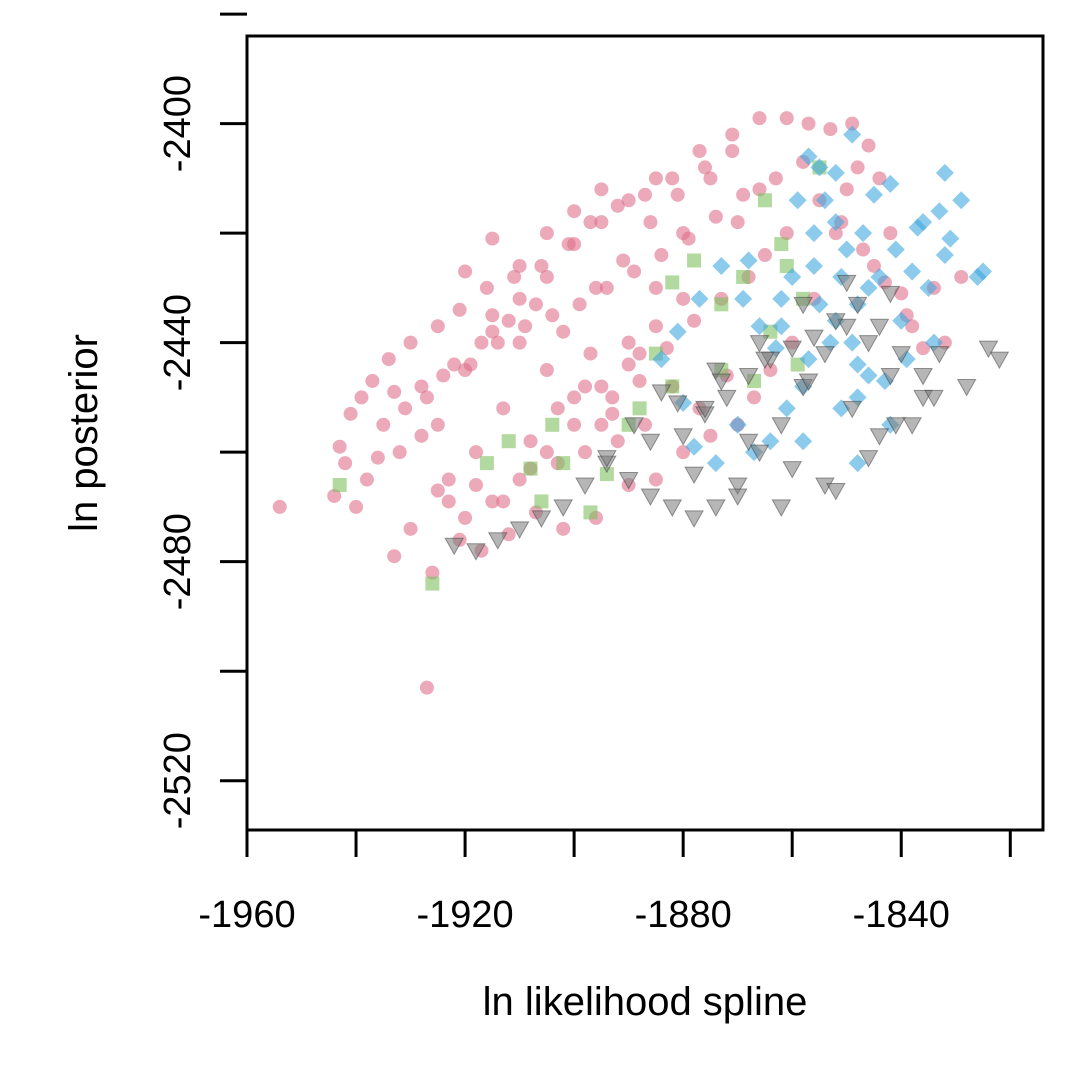  I want to click on x-tick-label: -1880, so click(683, 915).